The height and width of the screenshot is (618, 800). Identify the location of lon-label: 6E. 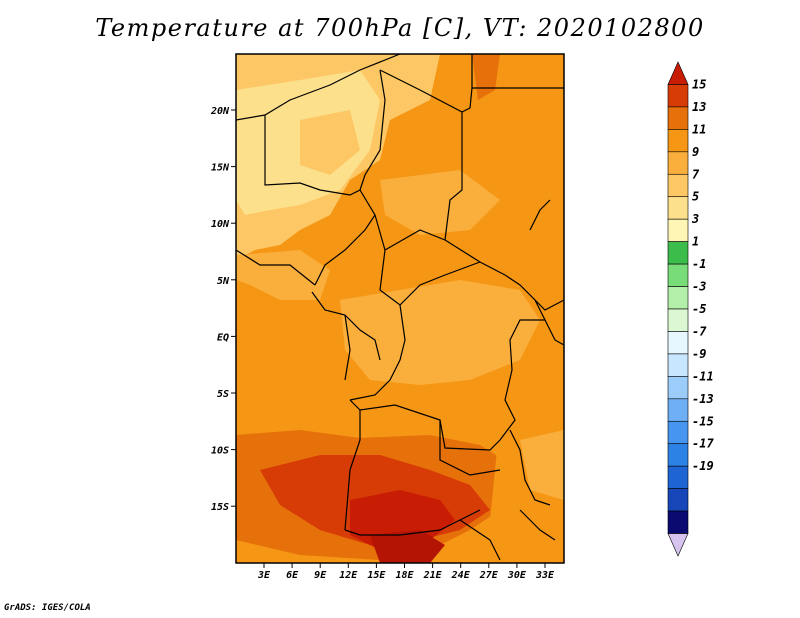
(292, 575).